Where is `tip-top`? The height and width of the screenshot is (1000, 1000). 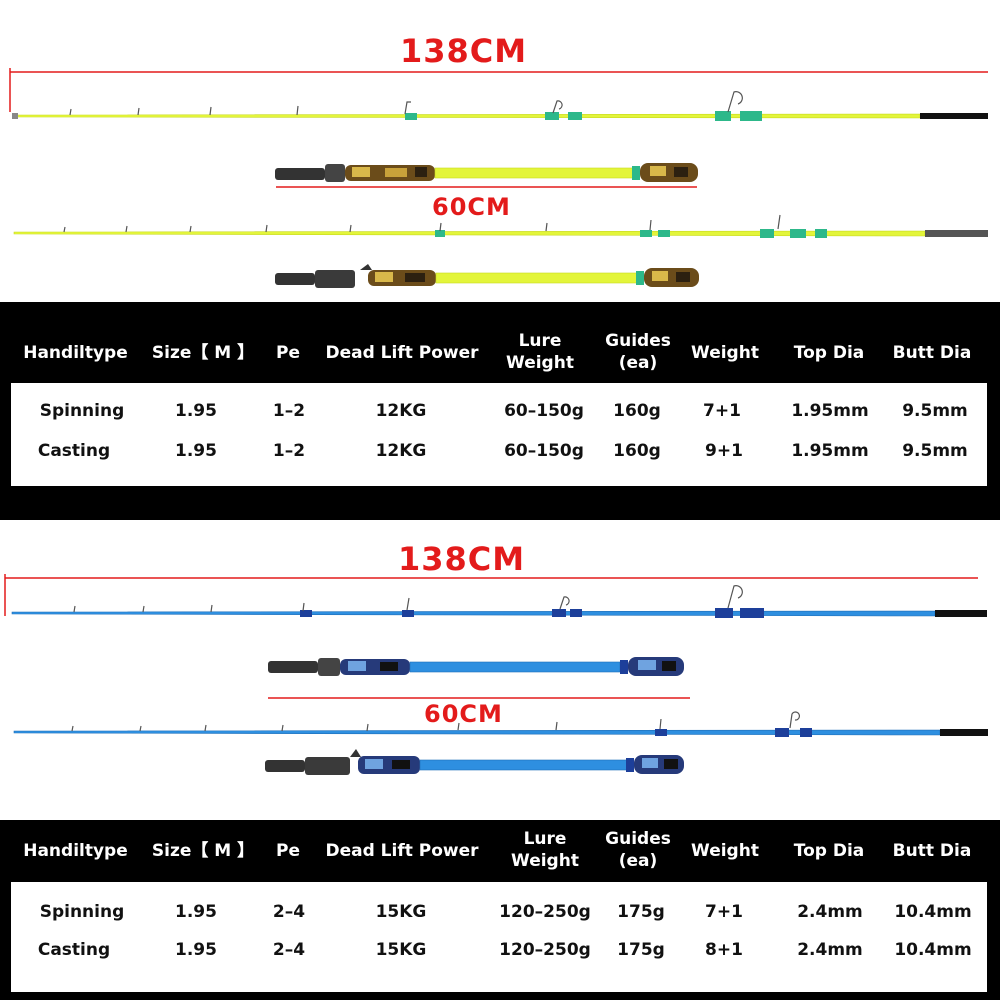 tip-top is located at coordinates (15, 116).